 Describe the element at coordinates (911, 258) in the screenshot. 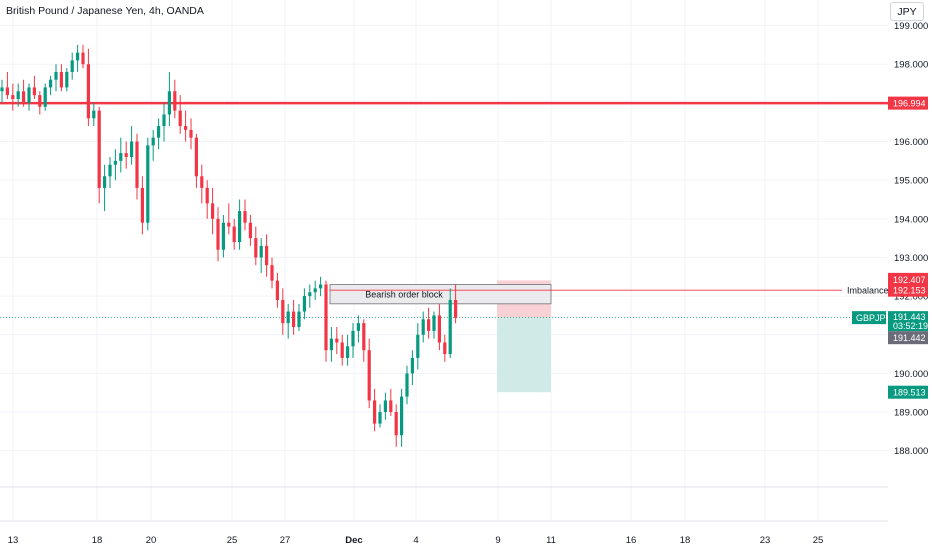

I see `price-axis-label: 193.000` at that location.